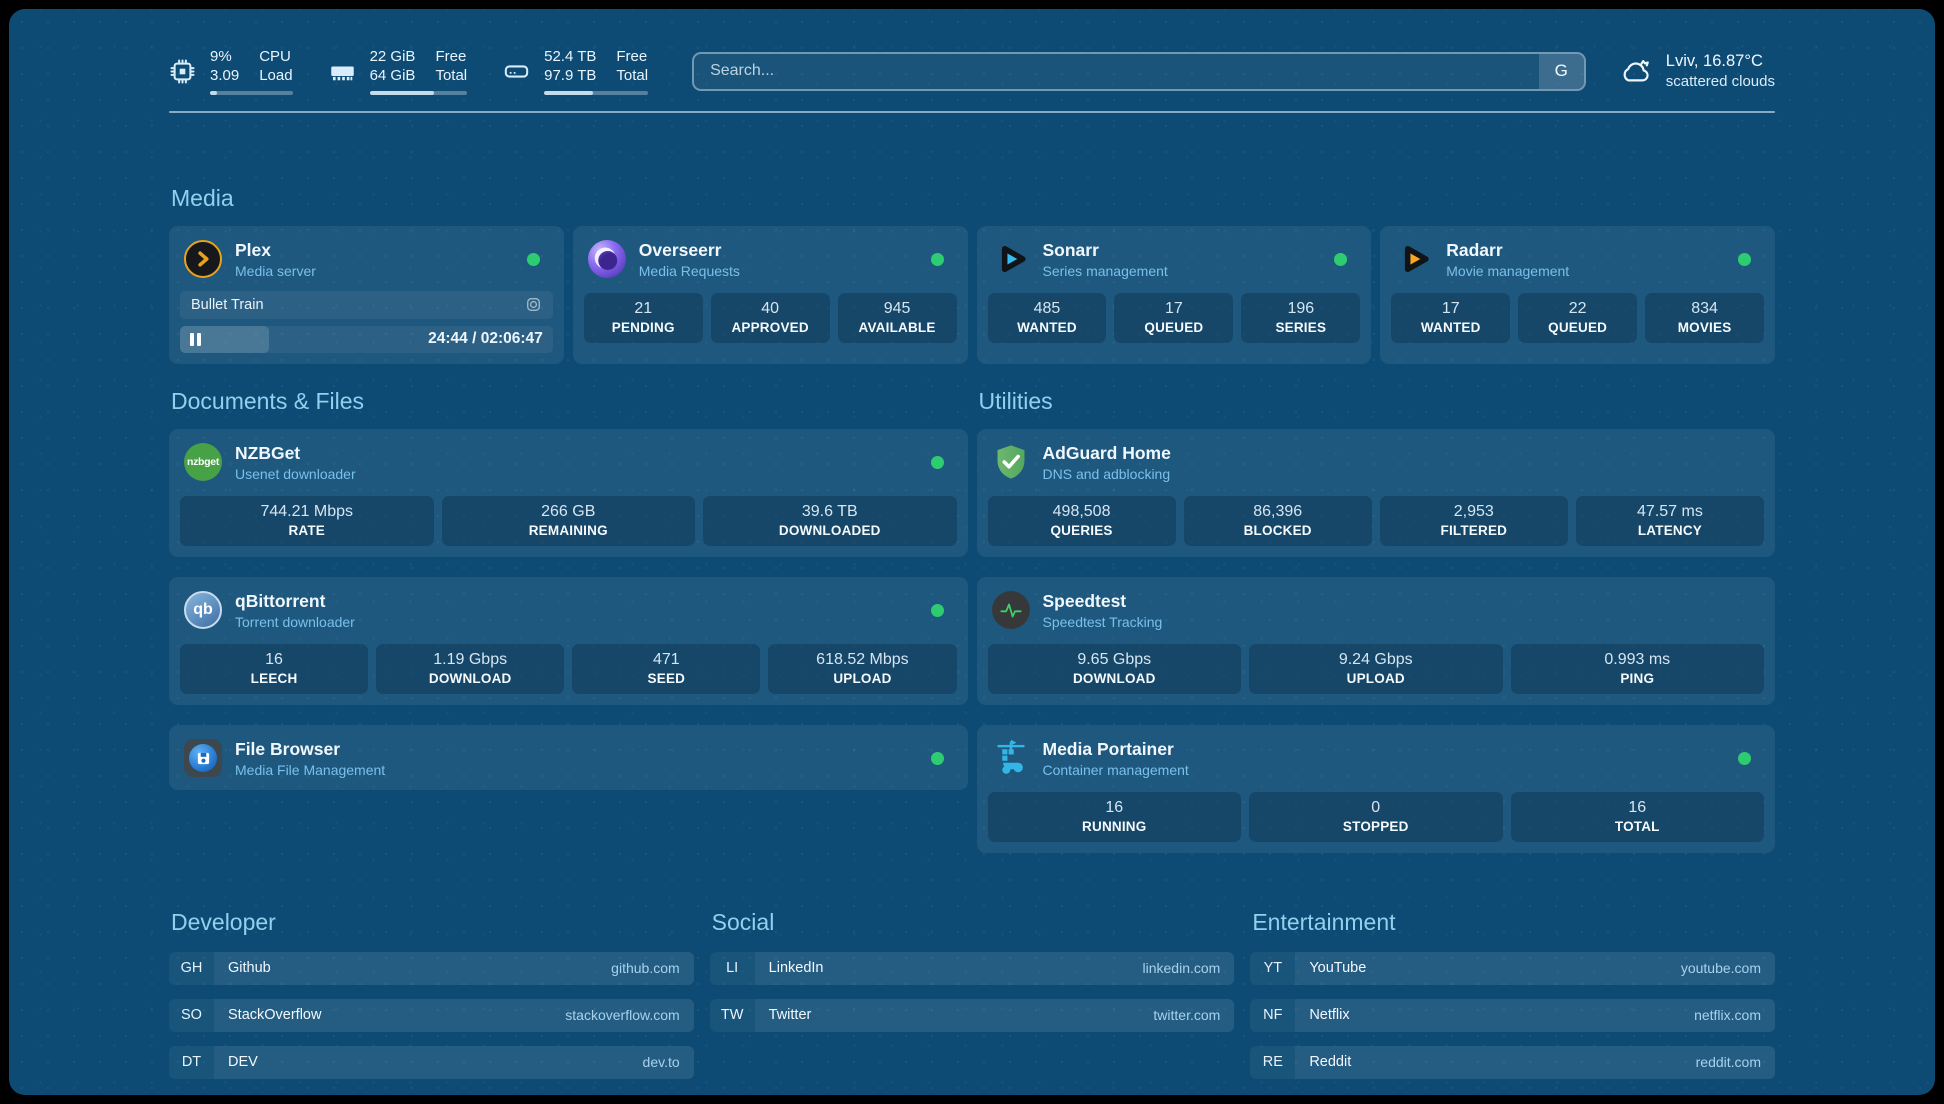 The height and width of the screenshot is (1104, 1944). I want to click on stat-value: 834, so click(1704, 308).